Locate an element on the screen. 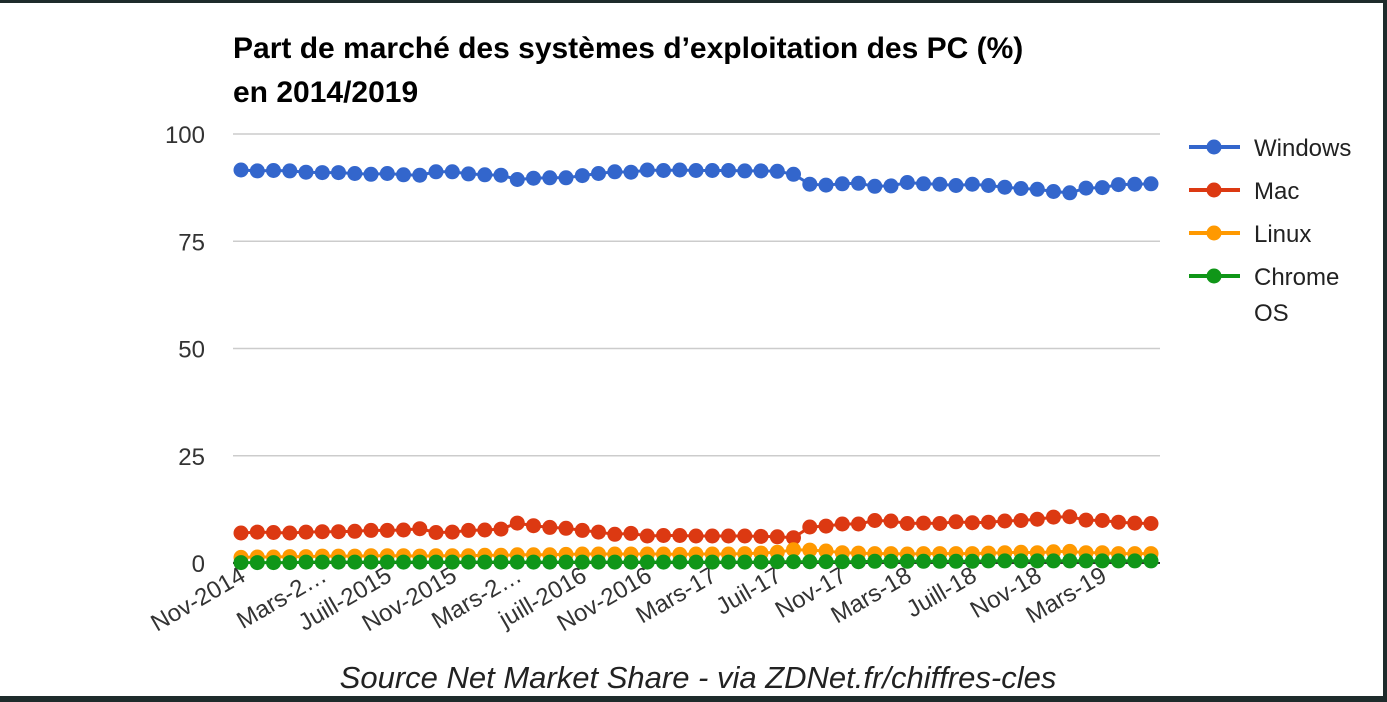  legend-item-mac: Mac is located at coordinates (1244, 191).